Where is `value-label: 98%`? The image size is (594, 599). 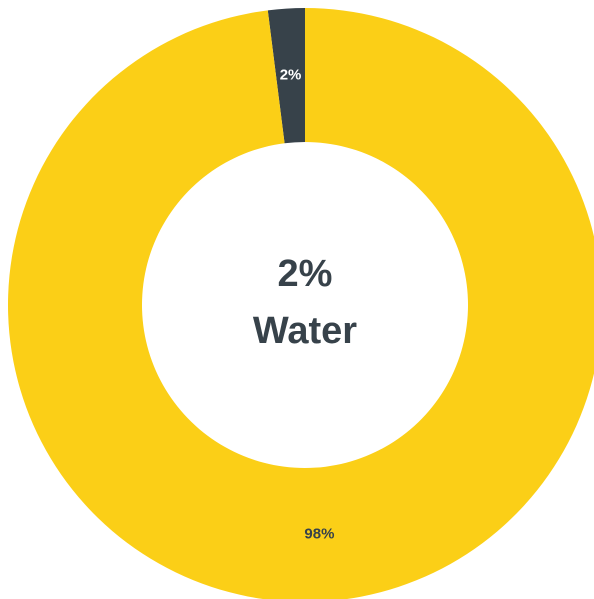
value-label: 98% is located at coordinates (319, 534).